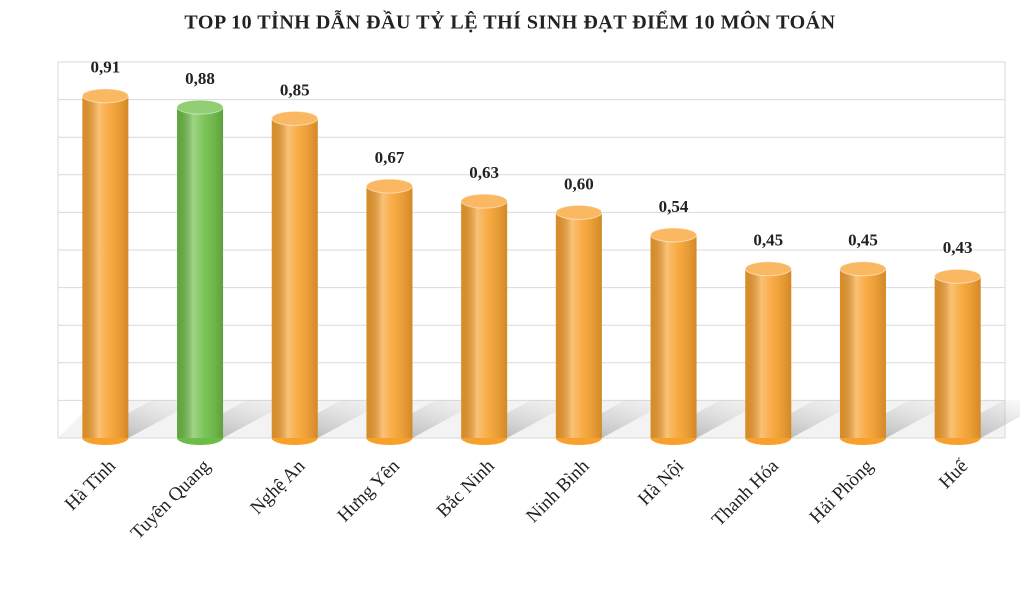 The height and width of the screenshot is (604, 1020). What do you see at coordinates (674, 206) in the screenshot?
I see `value-label: 0,54` at bounding box center [674, 206].